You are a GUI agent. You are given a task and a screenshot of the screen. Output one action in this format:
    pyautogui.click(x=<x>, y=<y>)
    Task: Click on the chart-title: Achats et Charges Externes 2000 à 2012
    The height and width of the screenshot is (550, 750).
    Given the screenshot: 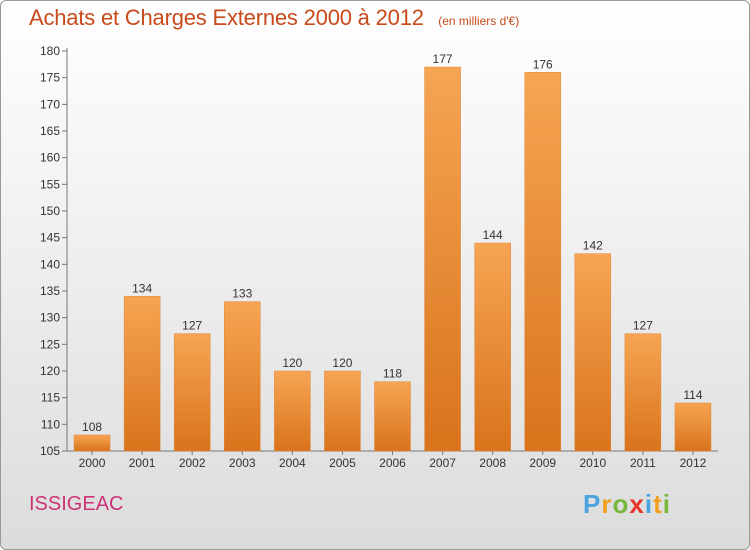 What is the action you would take?
    pyautogui.click(x=226, y=17)
    